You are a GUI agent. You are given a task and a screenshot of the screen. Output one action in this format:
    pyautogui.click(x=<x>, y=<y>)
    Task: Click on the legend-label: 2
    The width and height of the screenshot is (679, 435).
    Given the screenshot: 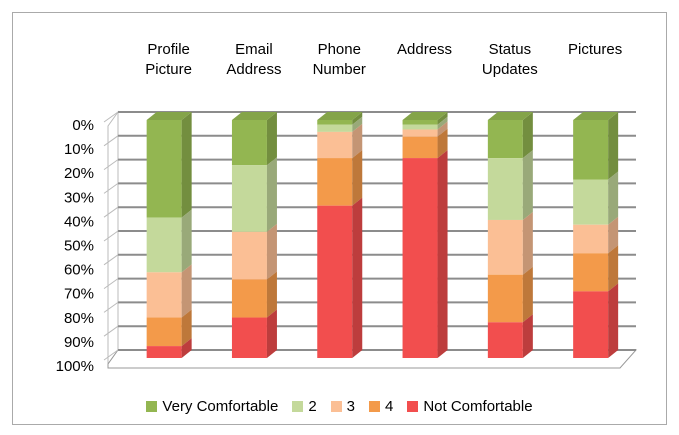 What is the action you would take?
    pyautogui.click(x=312, y=406)
    